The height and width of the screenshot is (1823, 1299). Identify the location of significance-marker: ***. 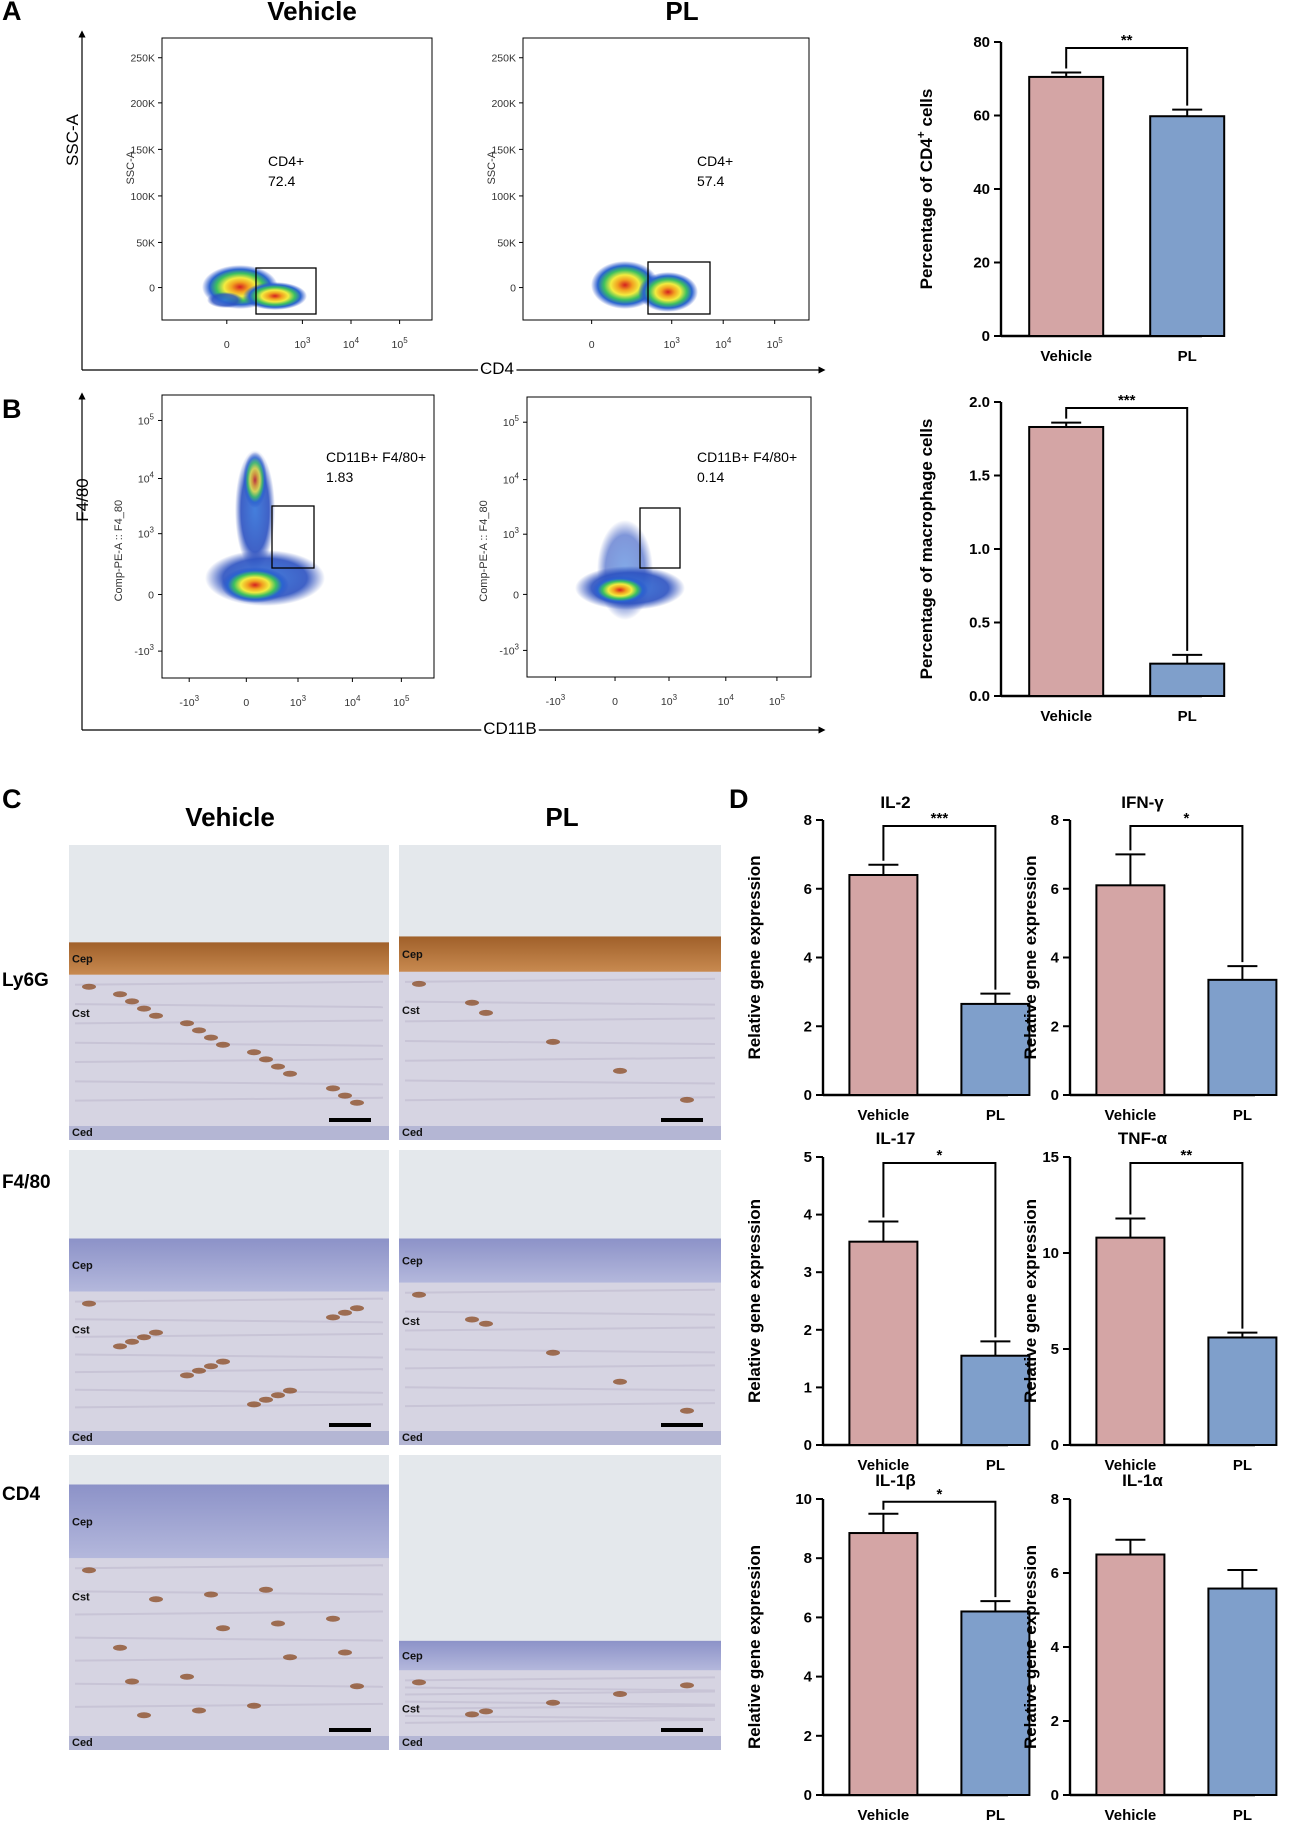
(1127, 400).